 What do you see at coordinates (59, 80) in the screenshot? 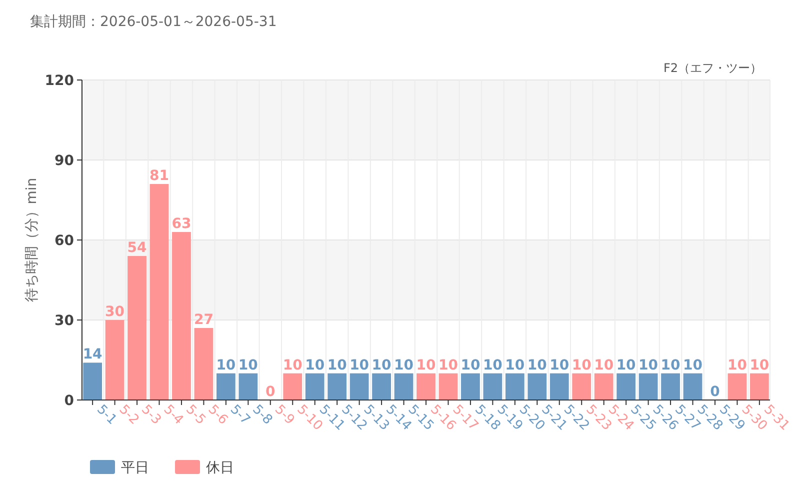
I see `y-tick-label: 120` at bounding box center [59, 80].